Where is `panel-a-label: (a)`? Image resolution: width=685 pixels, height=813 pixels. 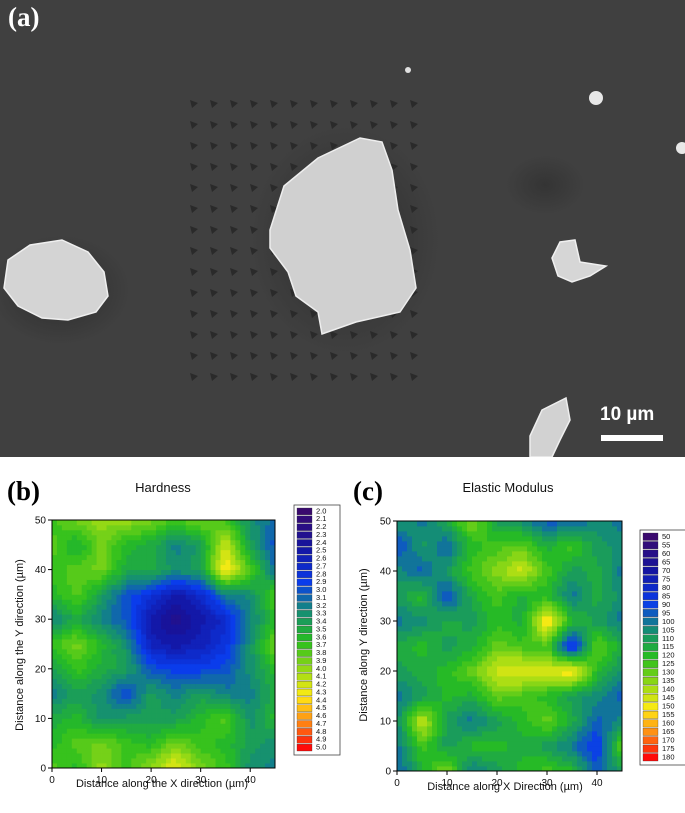 panel-a-label: (a) is located at coordinates (24, 17).